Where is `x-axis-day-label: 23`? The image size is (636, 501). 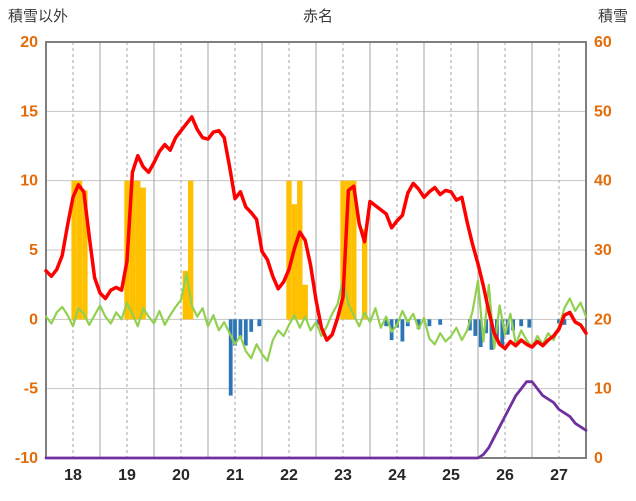 x-axis-day-label: 23 is located at coordinates (343, 475).